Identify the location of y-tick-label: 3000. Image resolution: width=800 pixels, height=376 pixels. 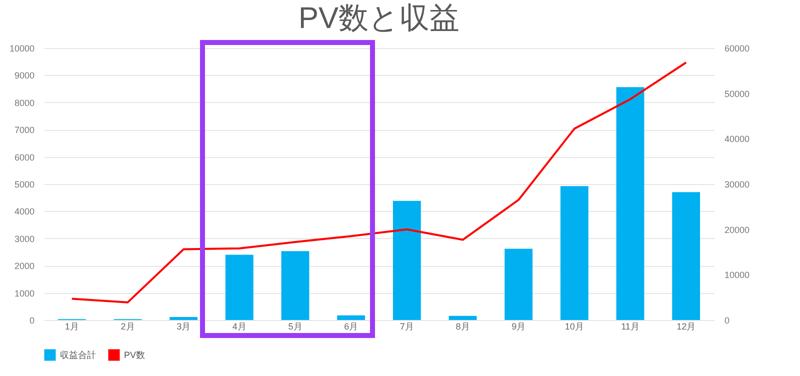
(24, 239).